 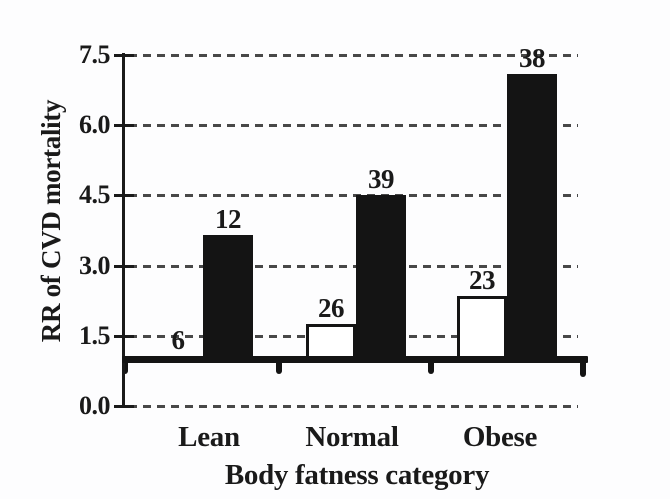 I want to click on y-tick-label: 4.5, so click(x=95, y=195).